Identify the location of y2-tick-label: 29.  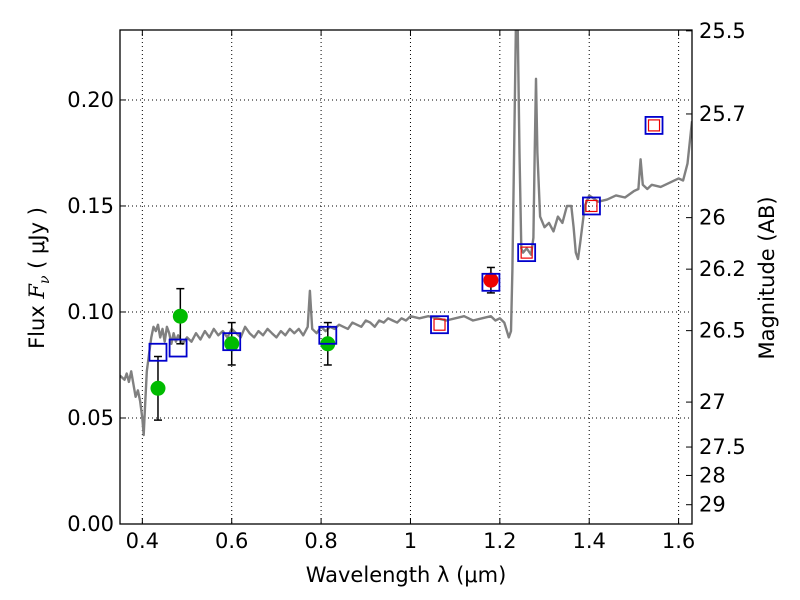
(712, 505).